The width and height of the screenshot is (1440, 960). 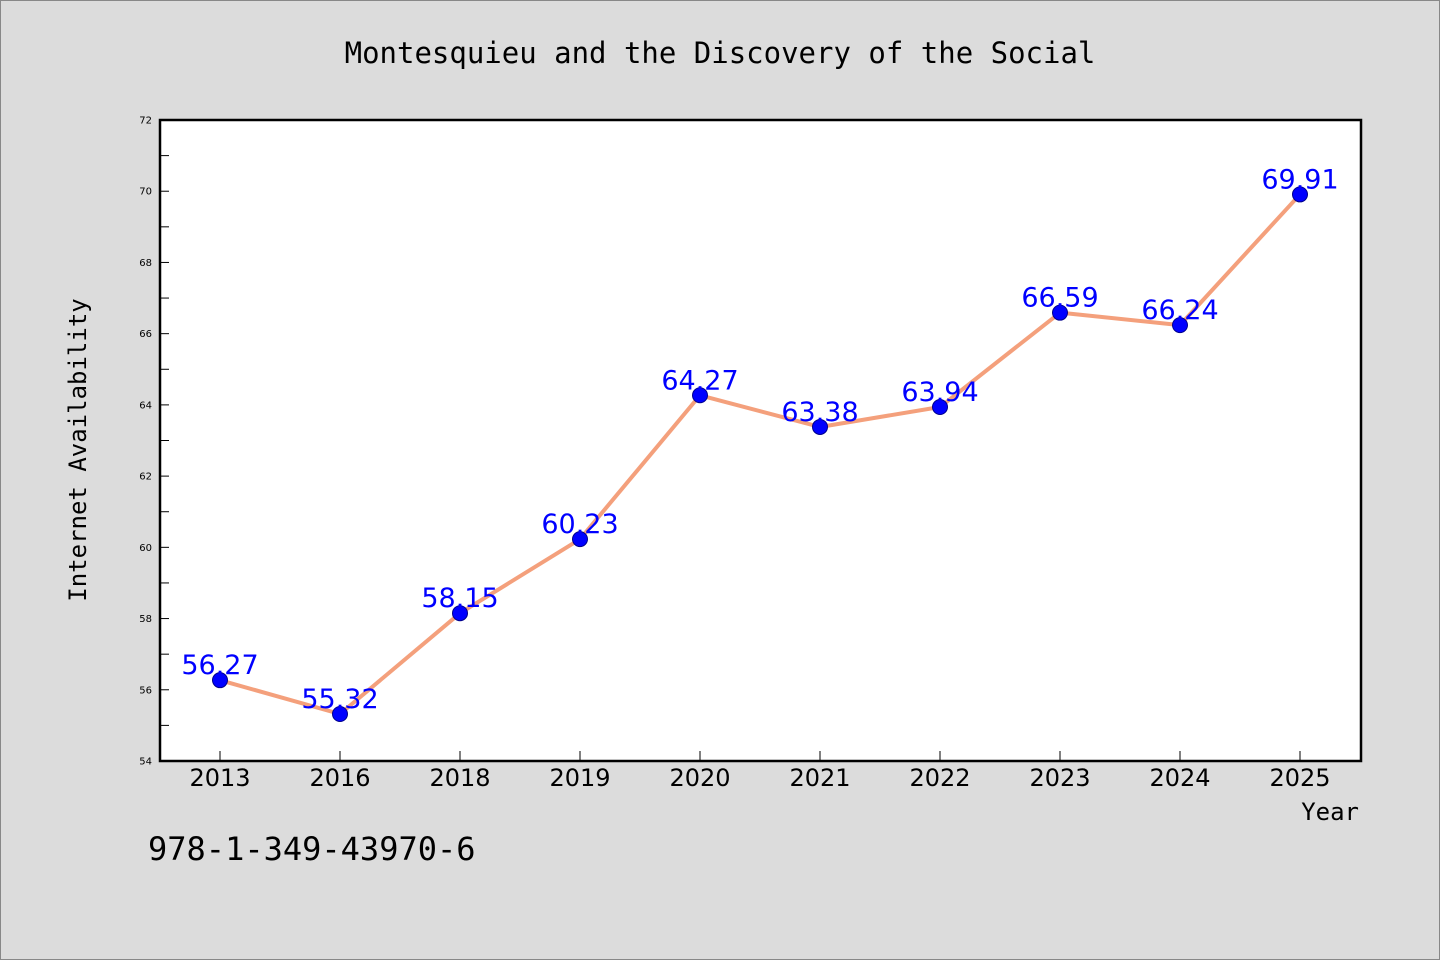 What do you see at coordinates (1299, 179) in the screenshot?
I see `data-label: 69.91` at bounding box center [1299, 179].